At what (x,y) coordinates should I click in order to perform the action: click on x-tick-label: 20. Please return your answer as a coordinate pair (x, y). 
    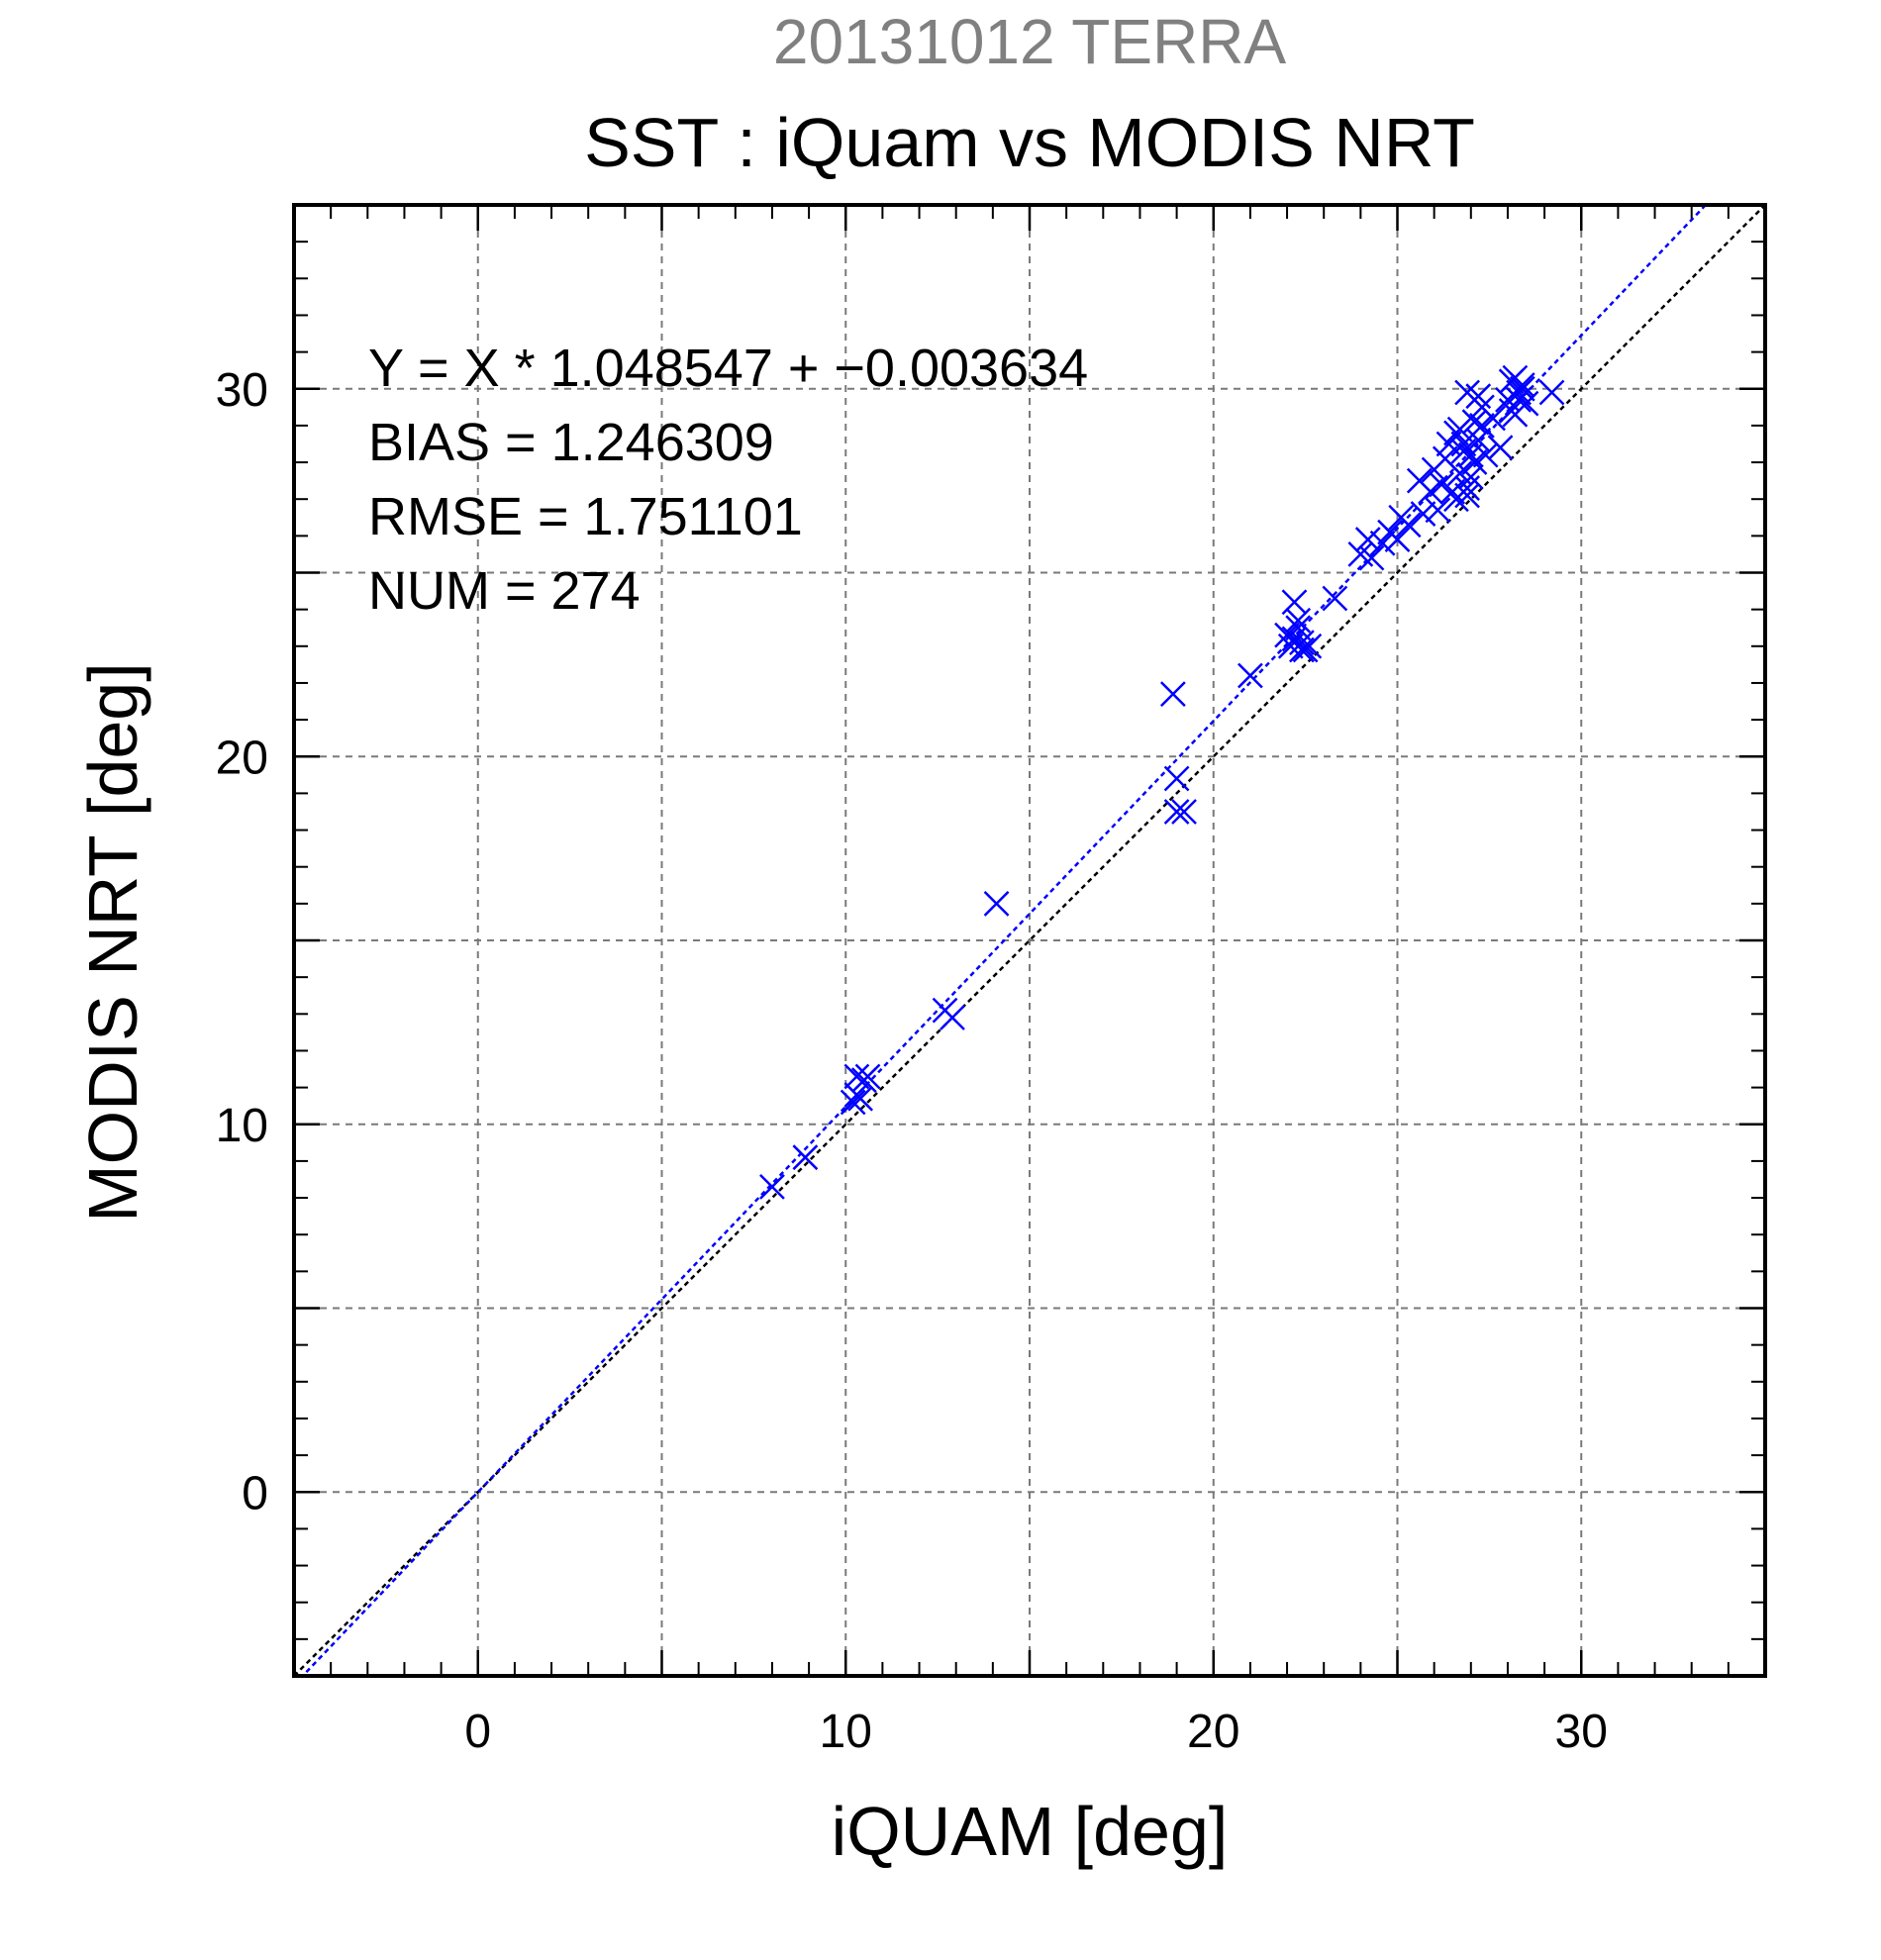
    Looking at the image, I should click on (1213, 1732).